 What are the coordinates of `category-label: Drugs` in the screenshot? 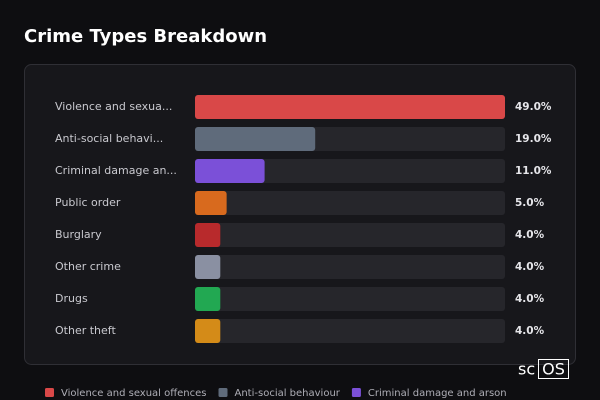 It's located at (71, 298).